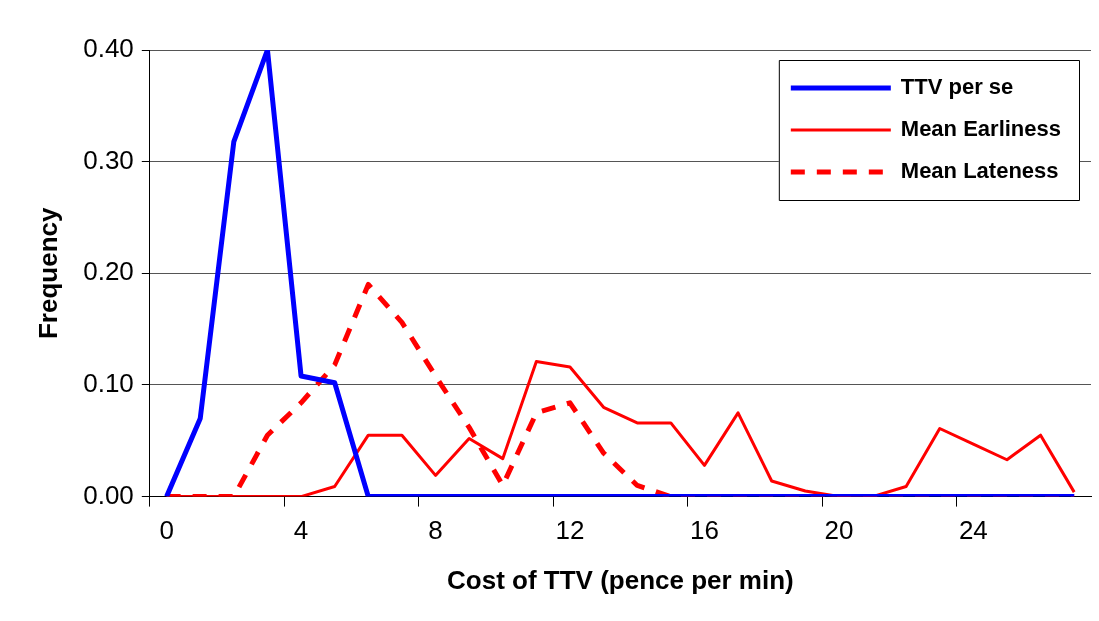 This screenshot has width=1099, height=621. What do you see at coordinates (570, 530) in the screenshot?
I see `x-tick-label: 12` at bounding box center [570, 530].